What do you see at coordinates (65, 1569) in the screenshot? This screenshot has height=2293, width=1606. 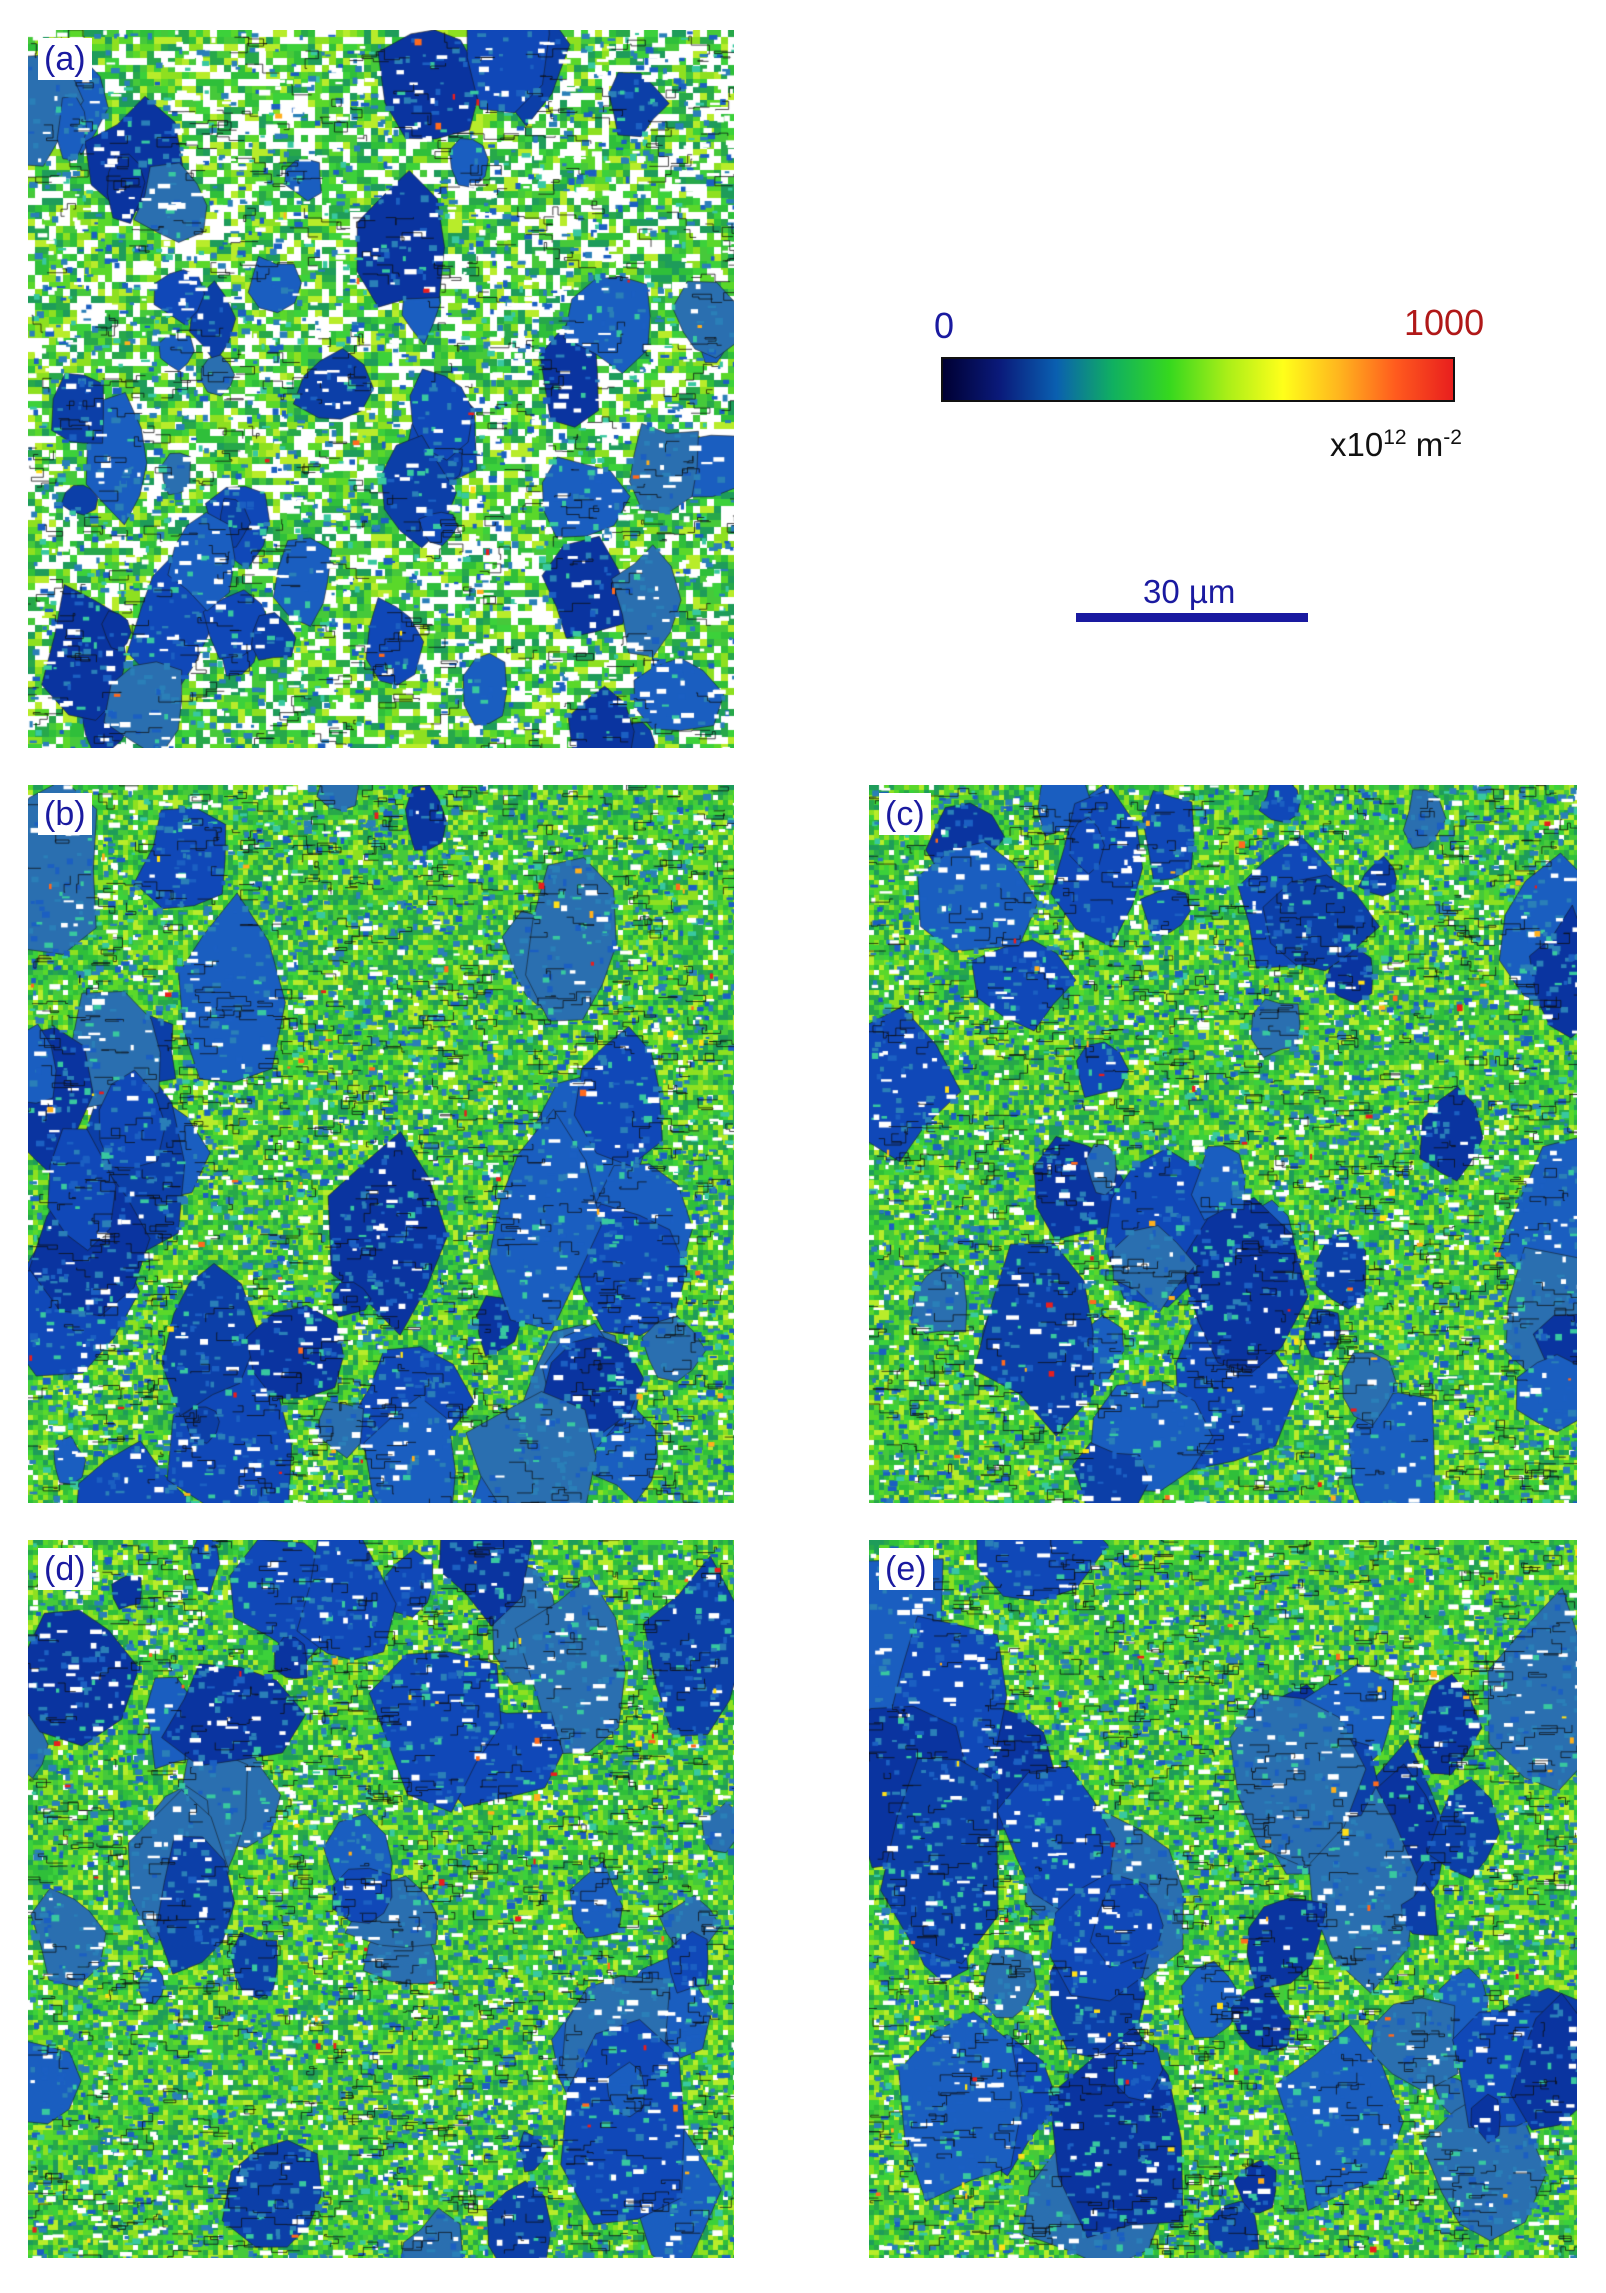 I see `panel-label-d: (d)` at bounding box center [65, 1569].